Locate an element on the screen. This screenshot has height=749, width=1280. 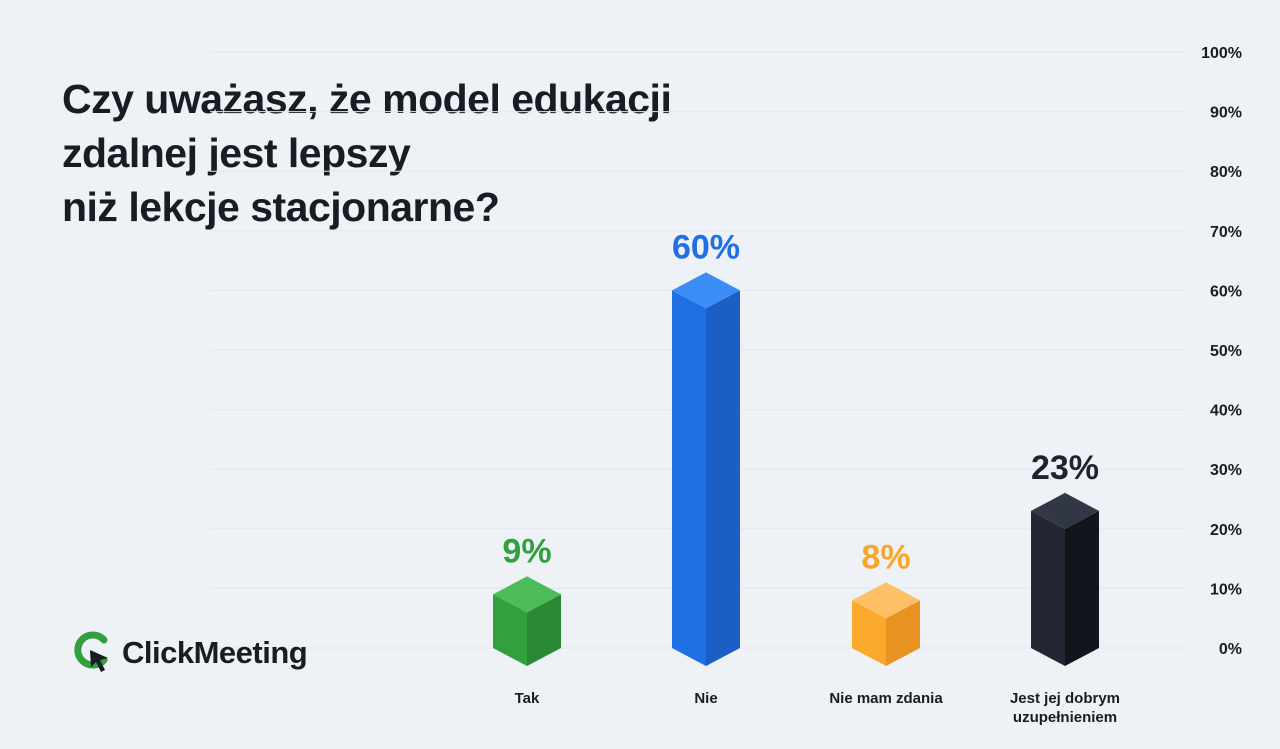
x-category-label: Nie is located at coordinates (705, 698).